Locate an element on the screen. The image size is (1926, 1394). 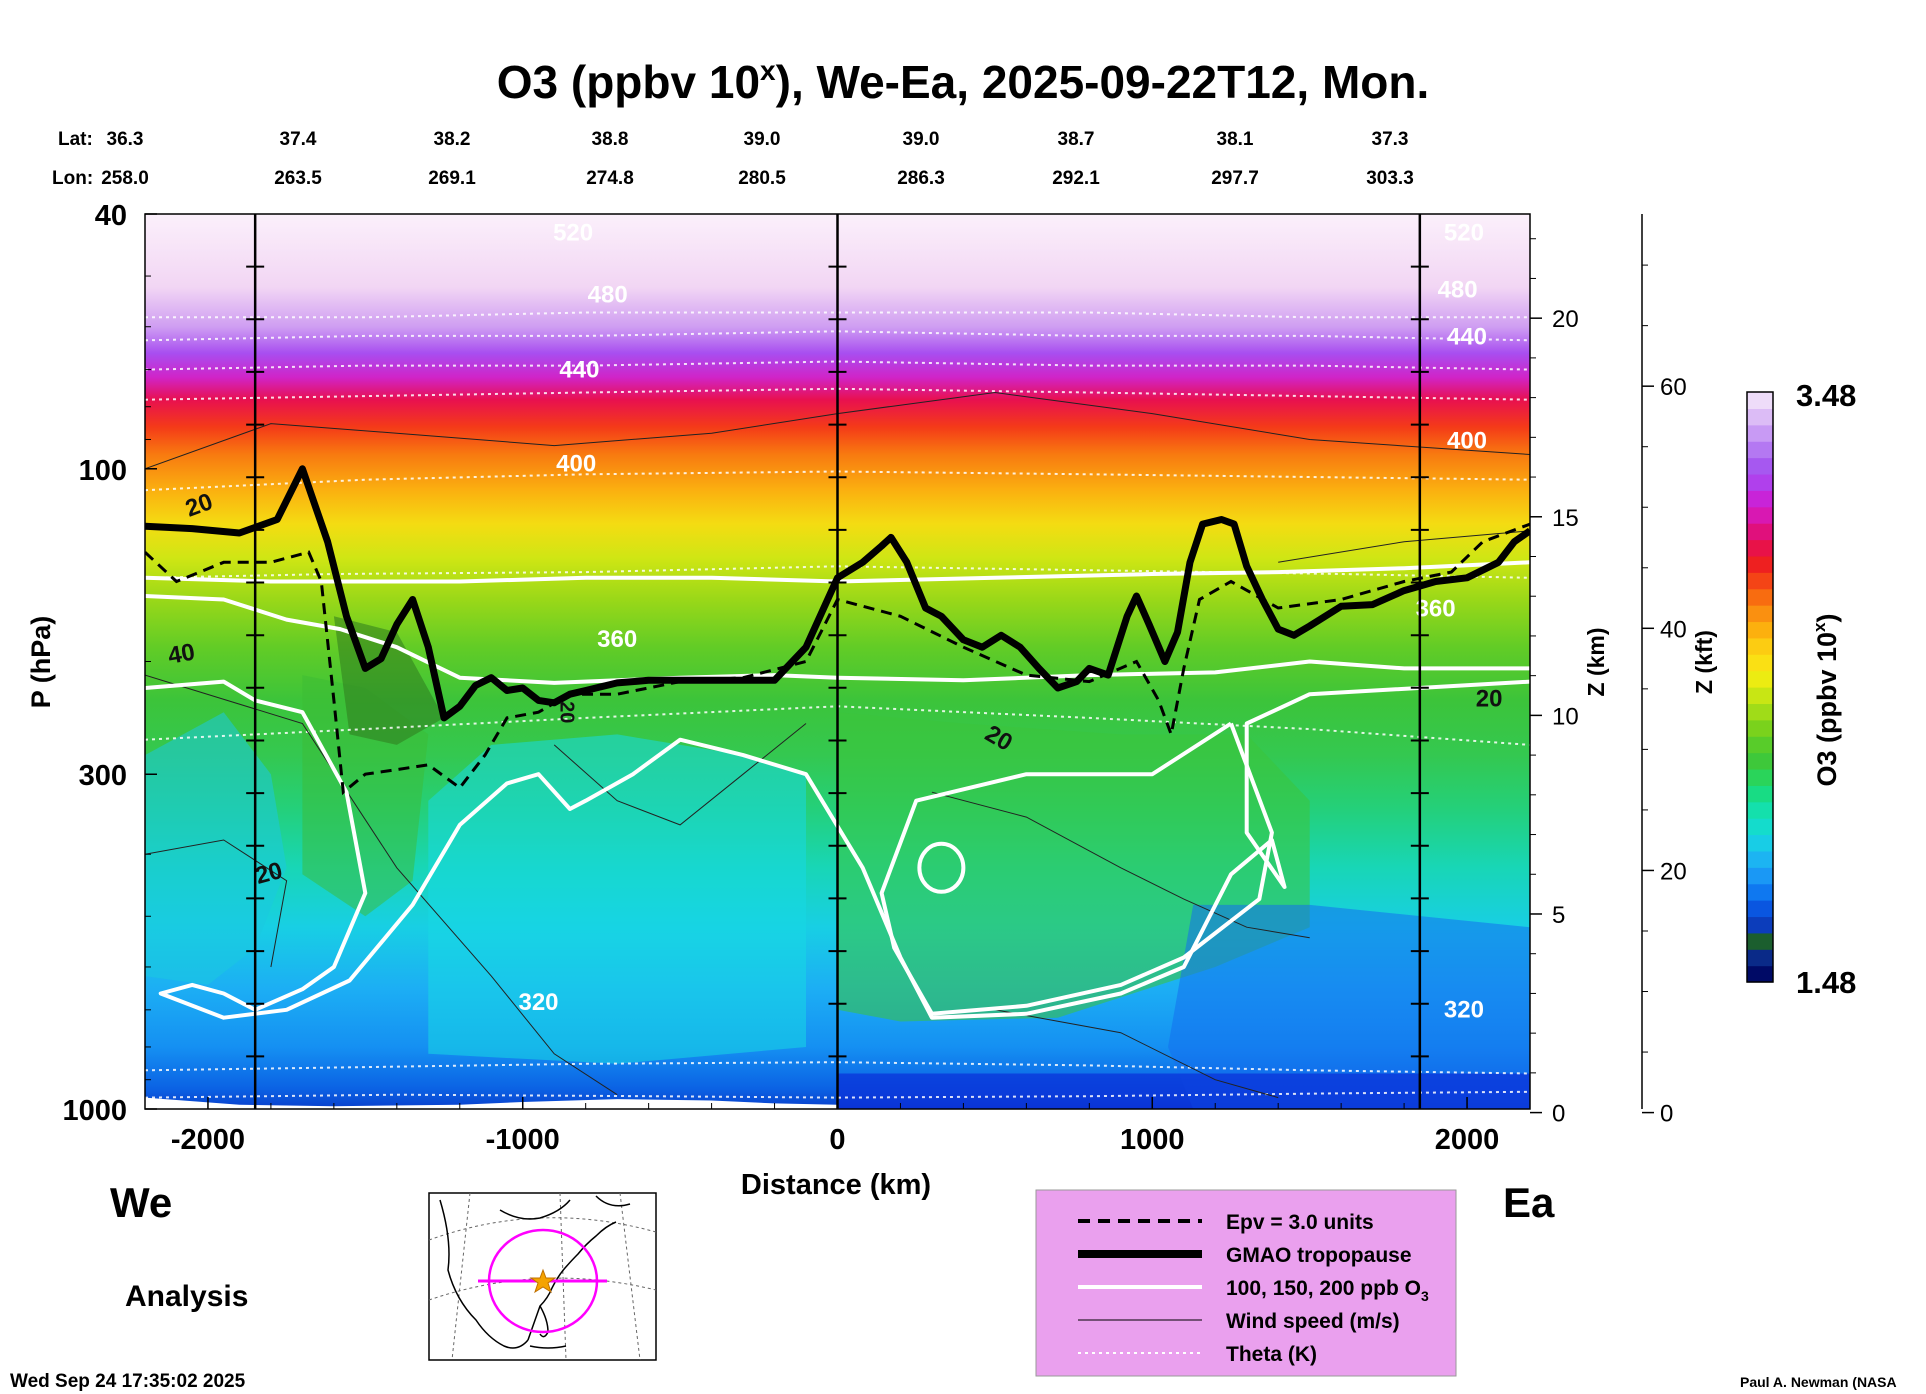
x-axis-label: Distance (km) is located at coordinates (836, 1185).